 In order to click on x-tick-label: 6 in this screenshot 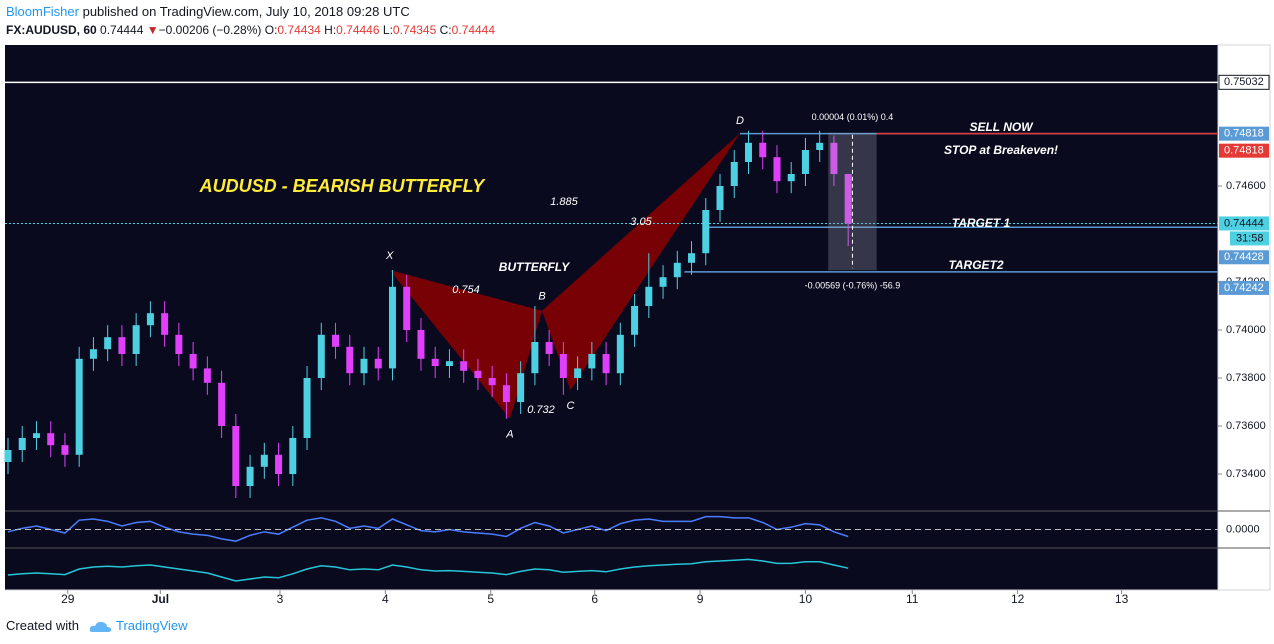, I will do `click(594, 599)`.